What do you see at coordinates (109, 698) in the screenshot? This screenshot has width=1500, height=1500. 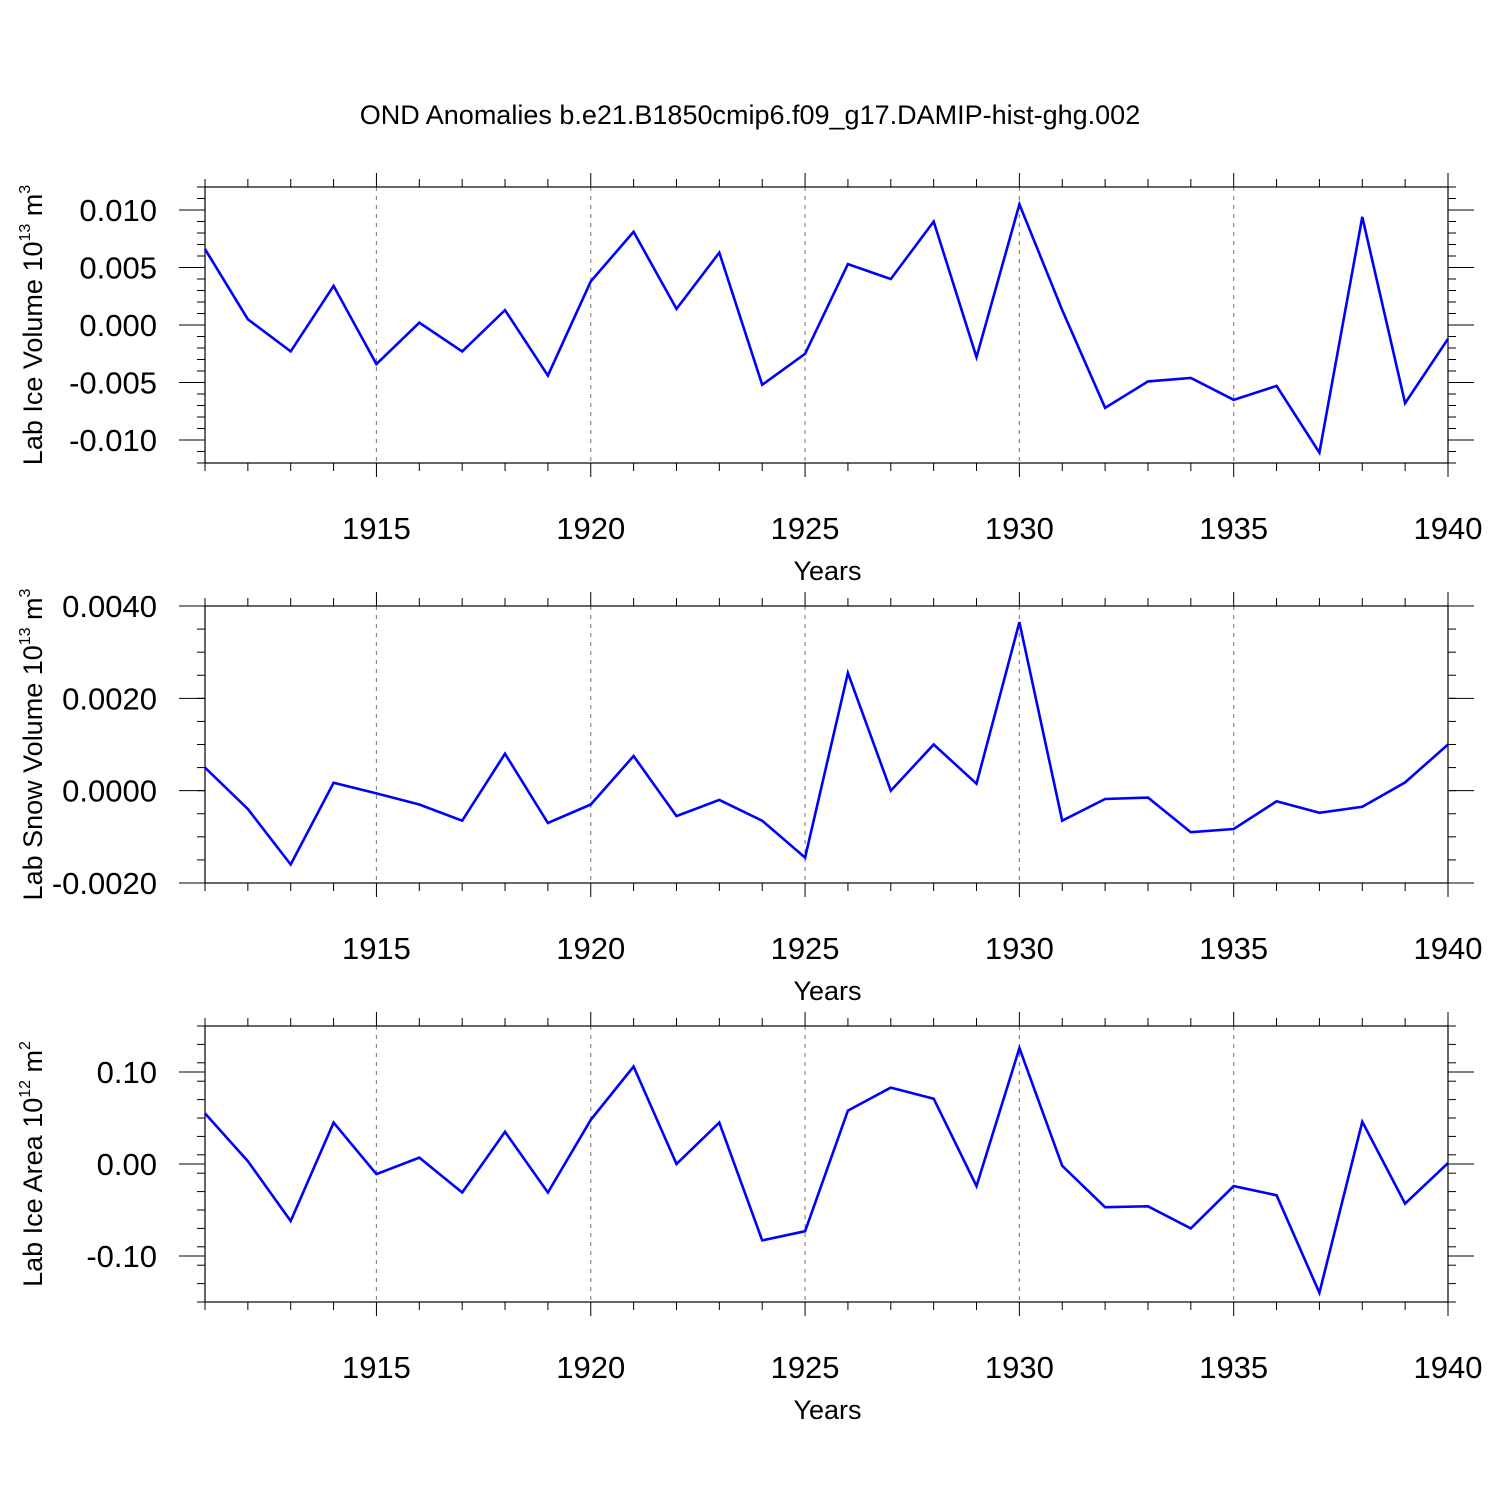 I see `y-tick-label: 0.0020` at bounding box center [109, 698].